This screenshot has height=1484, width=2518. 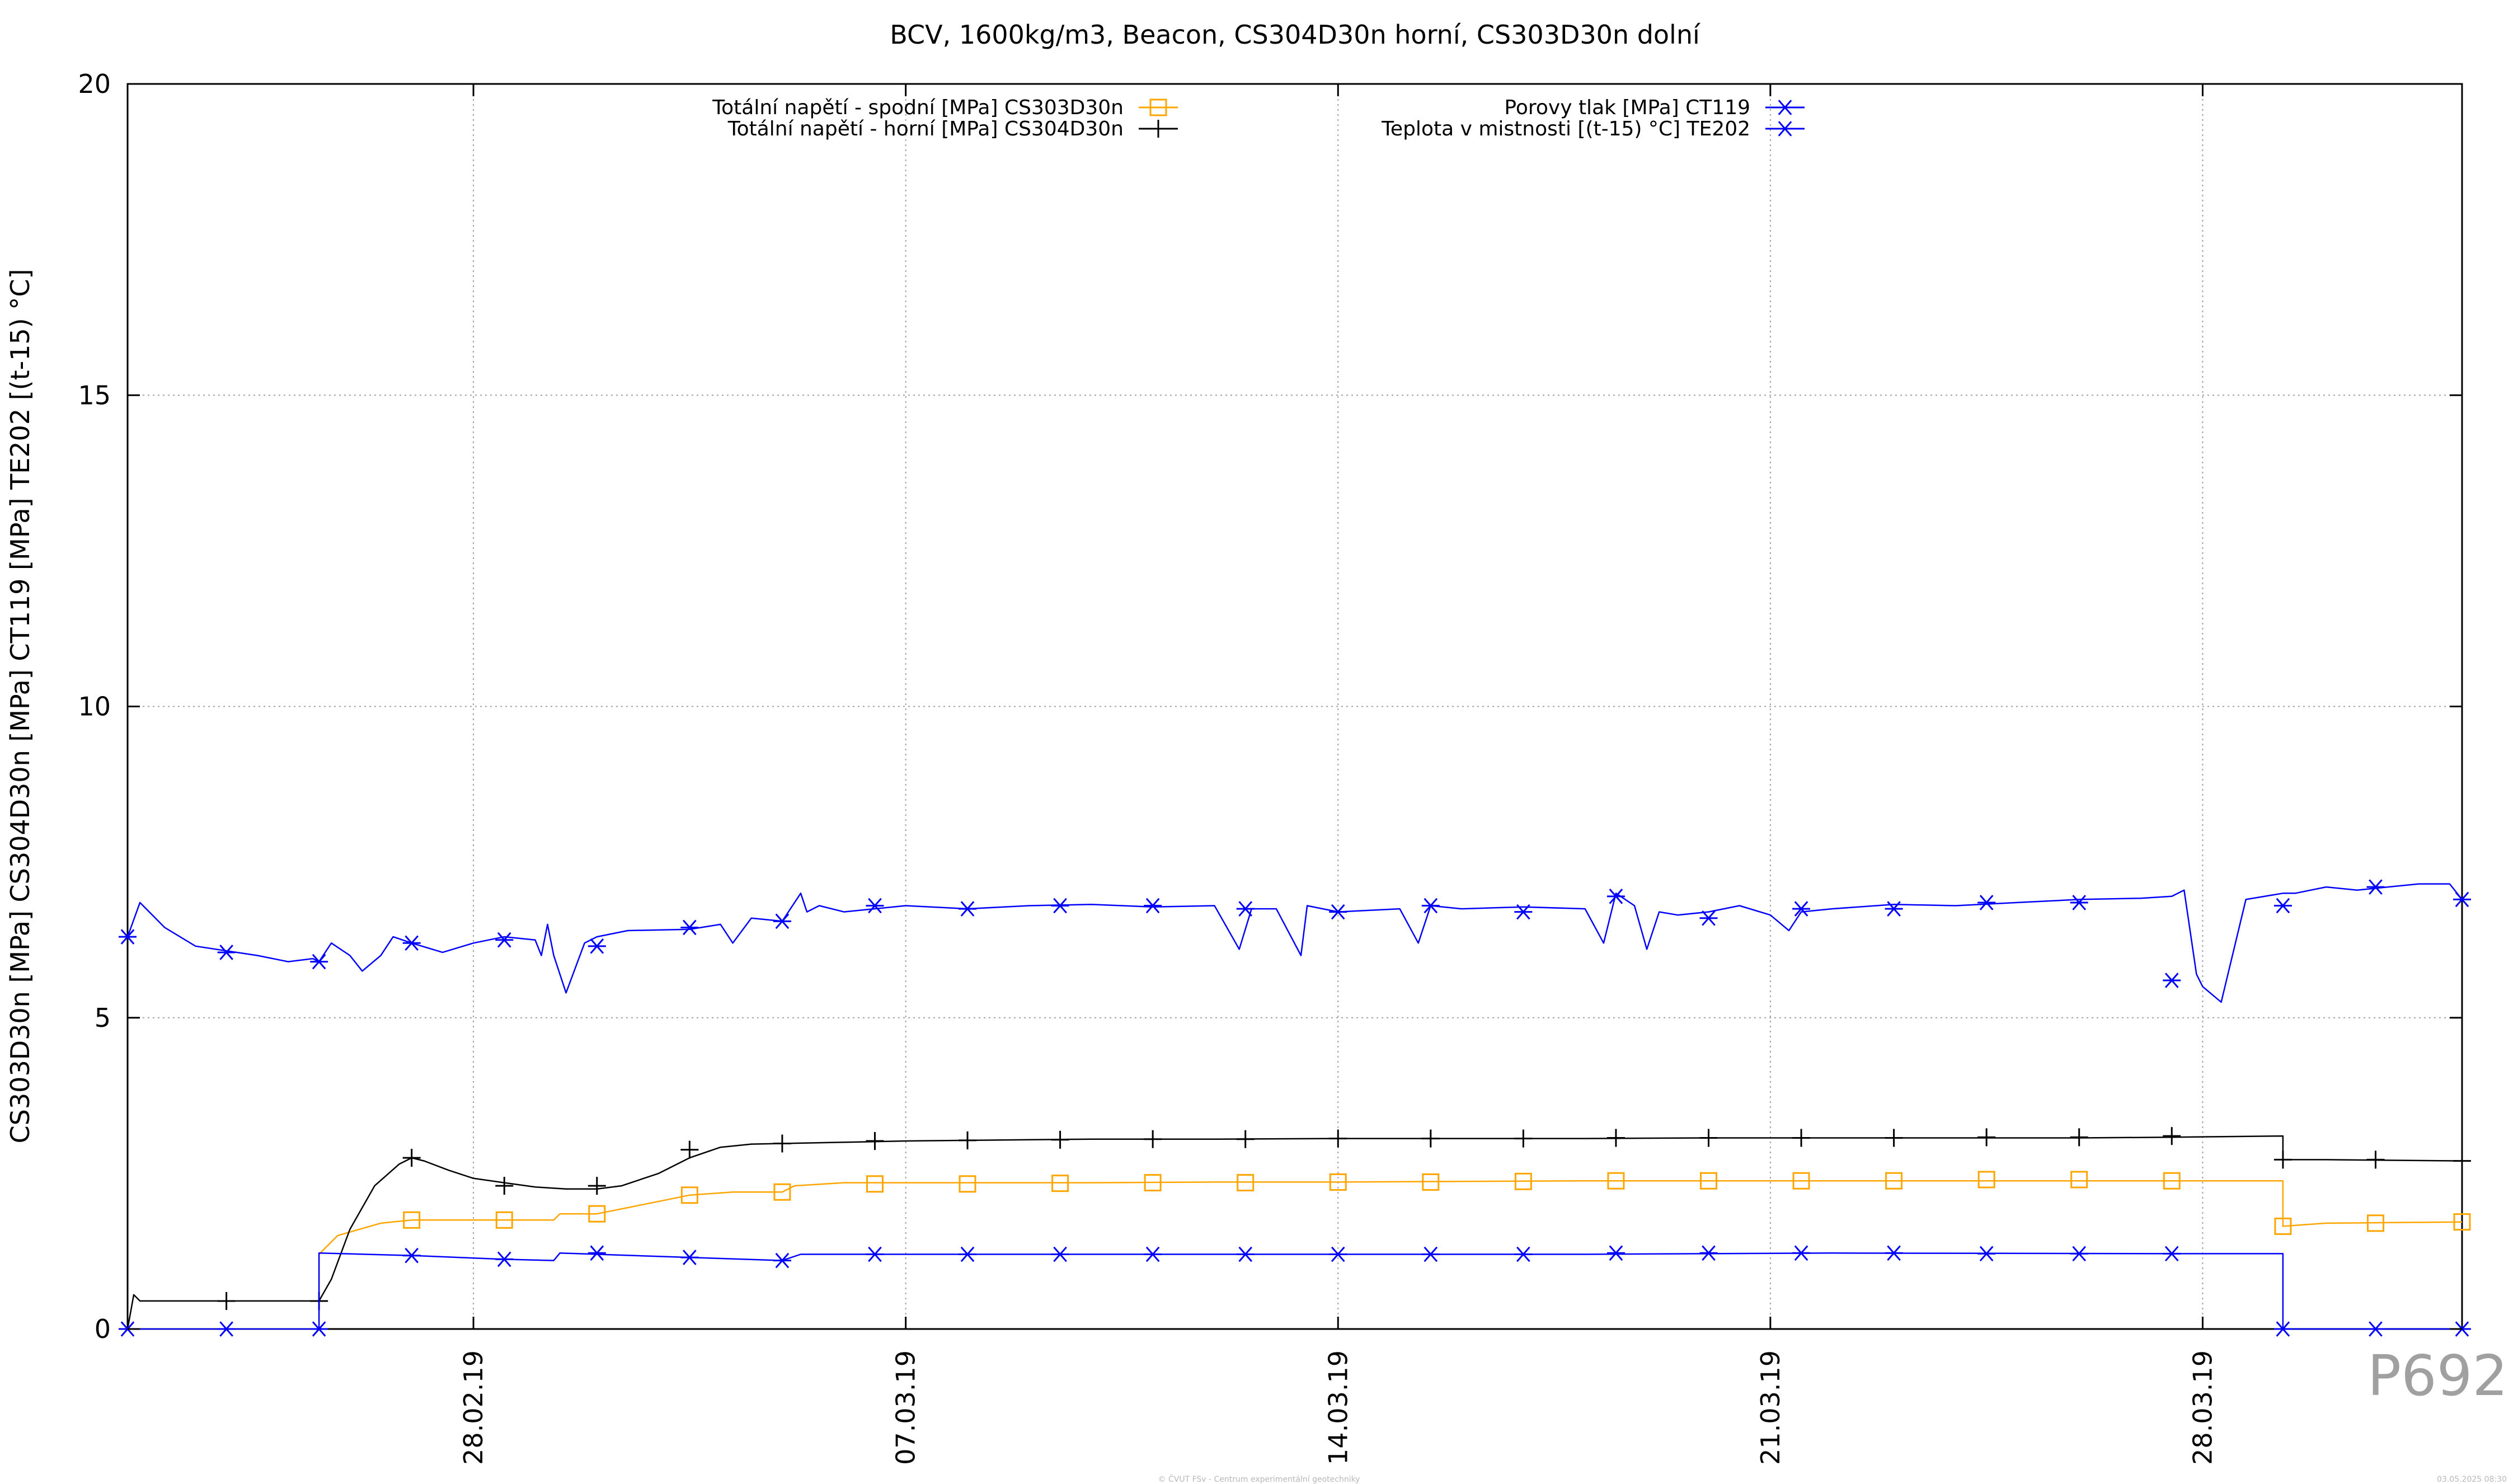 I want to click on plot-id-watermark: P692, so click(x=2438, y=1375).